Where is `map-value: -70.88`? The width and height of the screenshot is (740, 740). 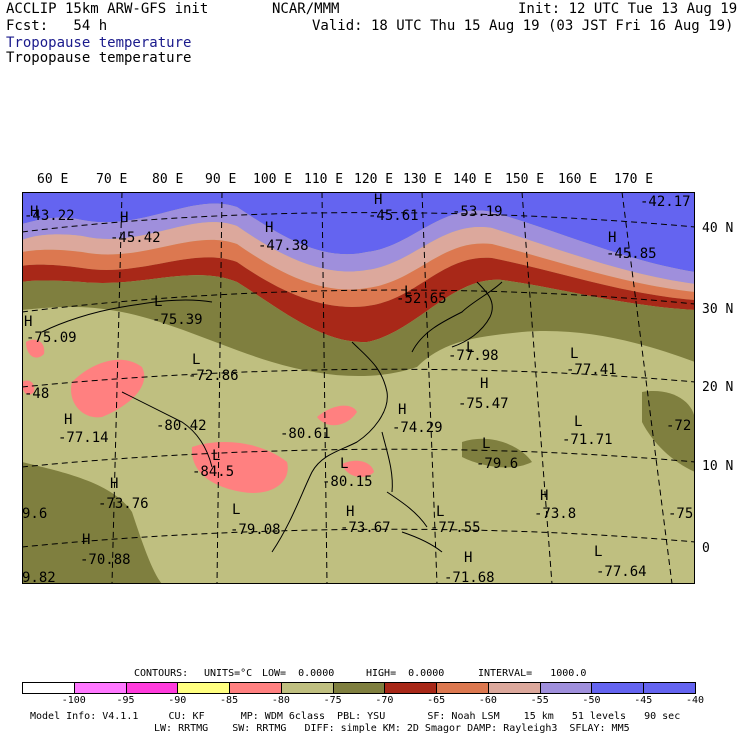 map-value: -70.88 is located at coordinates (105, 560).